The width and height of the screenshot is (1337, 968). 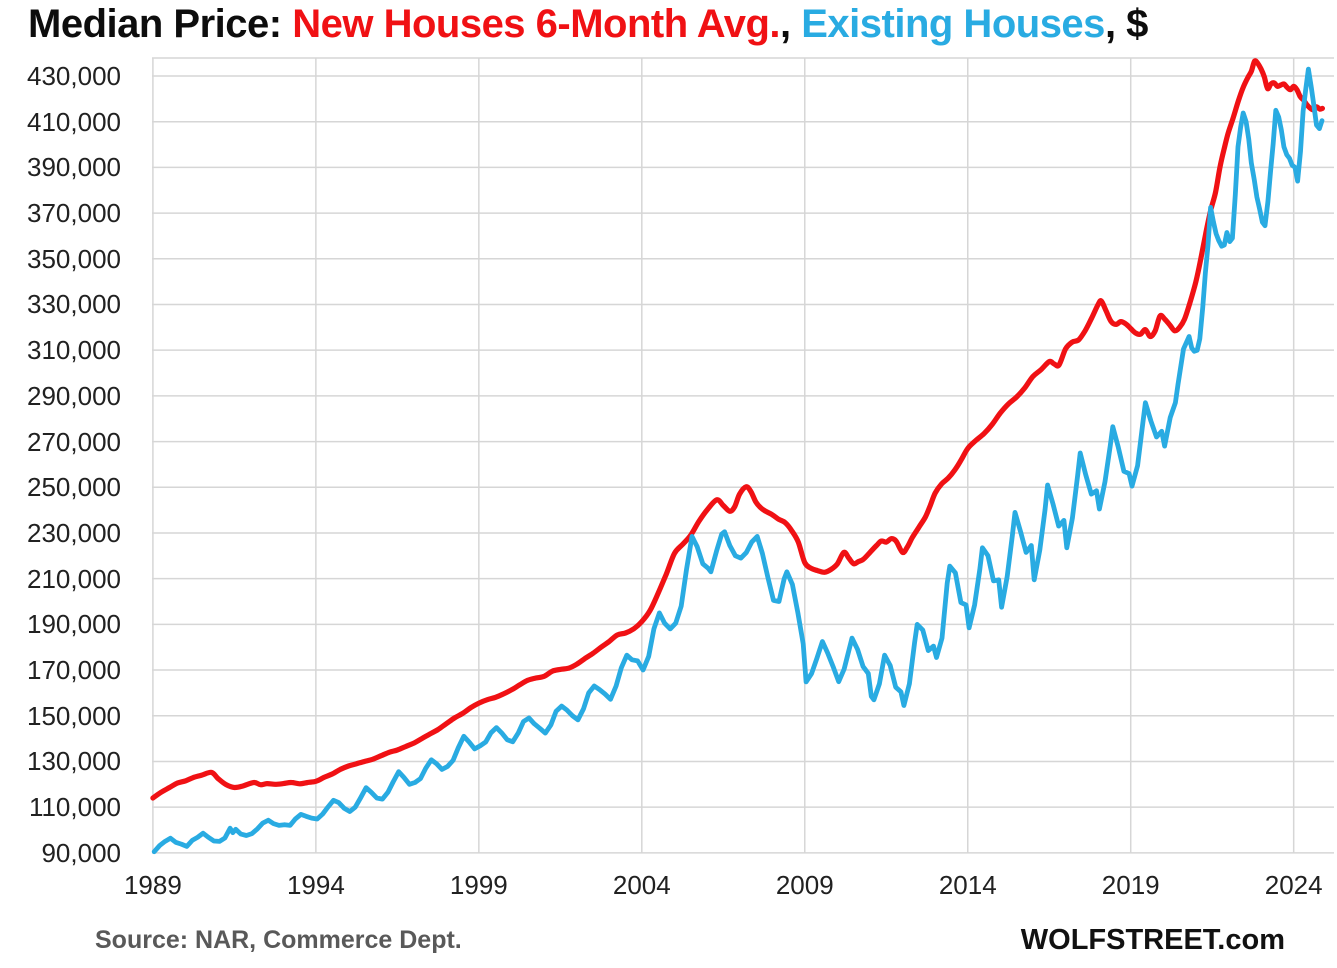 I want to click on title-legend-new-houses: New Houses 6-Month Avg., so click(x=536, y=24).